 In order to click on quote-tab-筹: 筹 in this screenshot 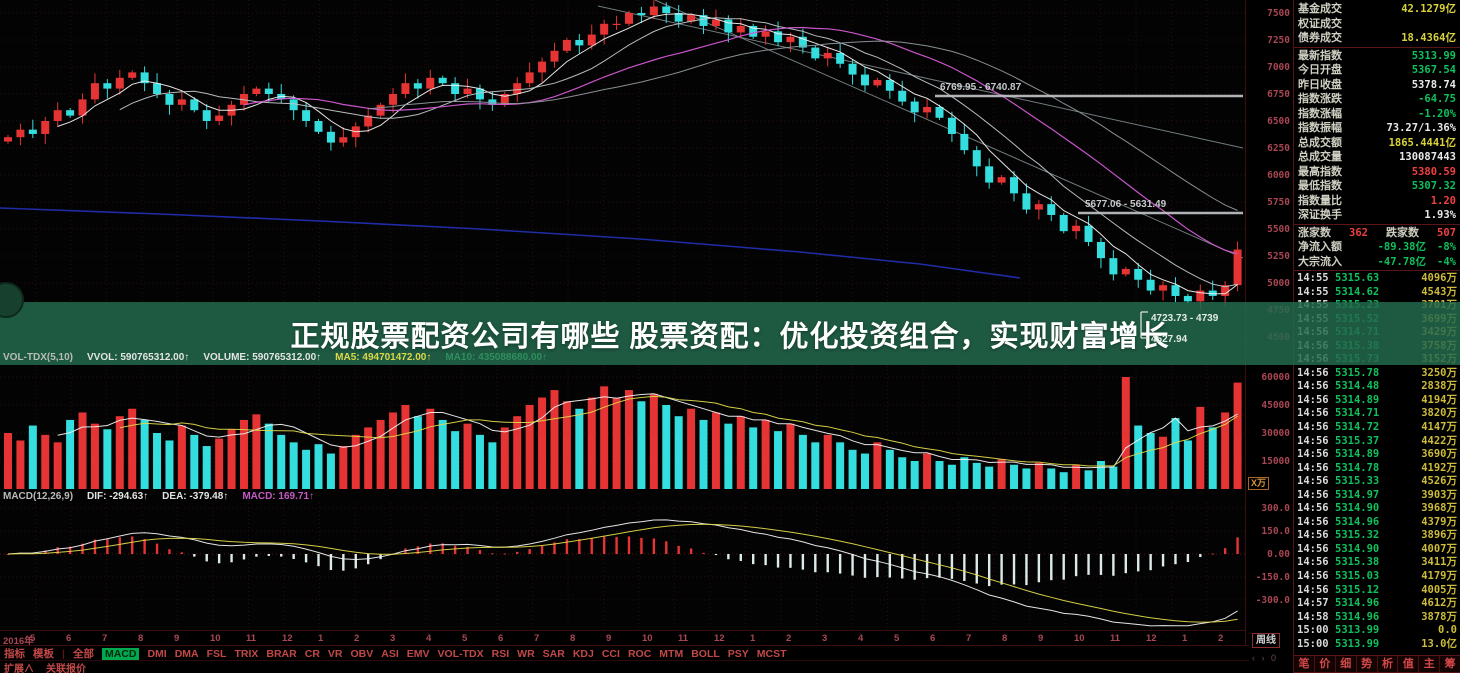, I will do `click(1449, 664)`.